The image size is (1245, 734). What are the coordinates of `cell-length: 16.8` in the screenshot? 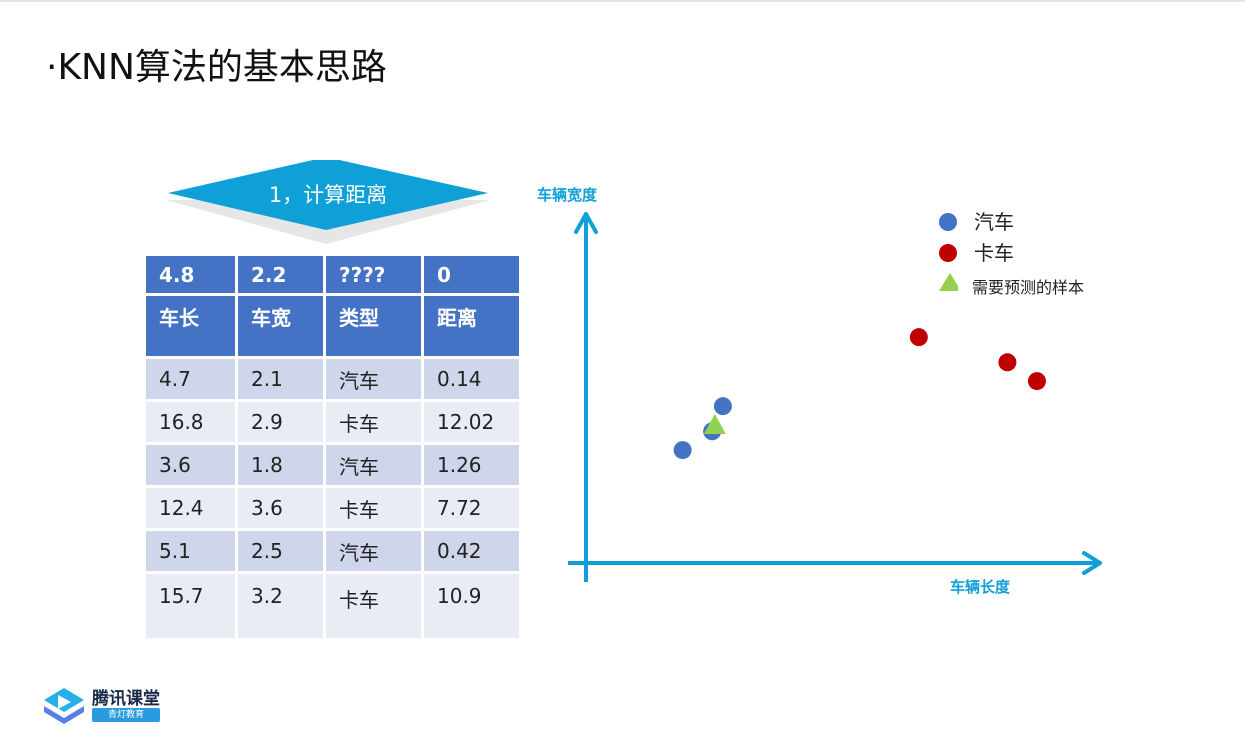 It's located at (190, 422).